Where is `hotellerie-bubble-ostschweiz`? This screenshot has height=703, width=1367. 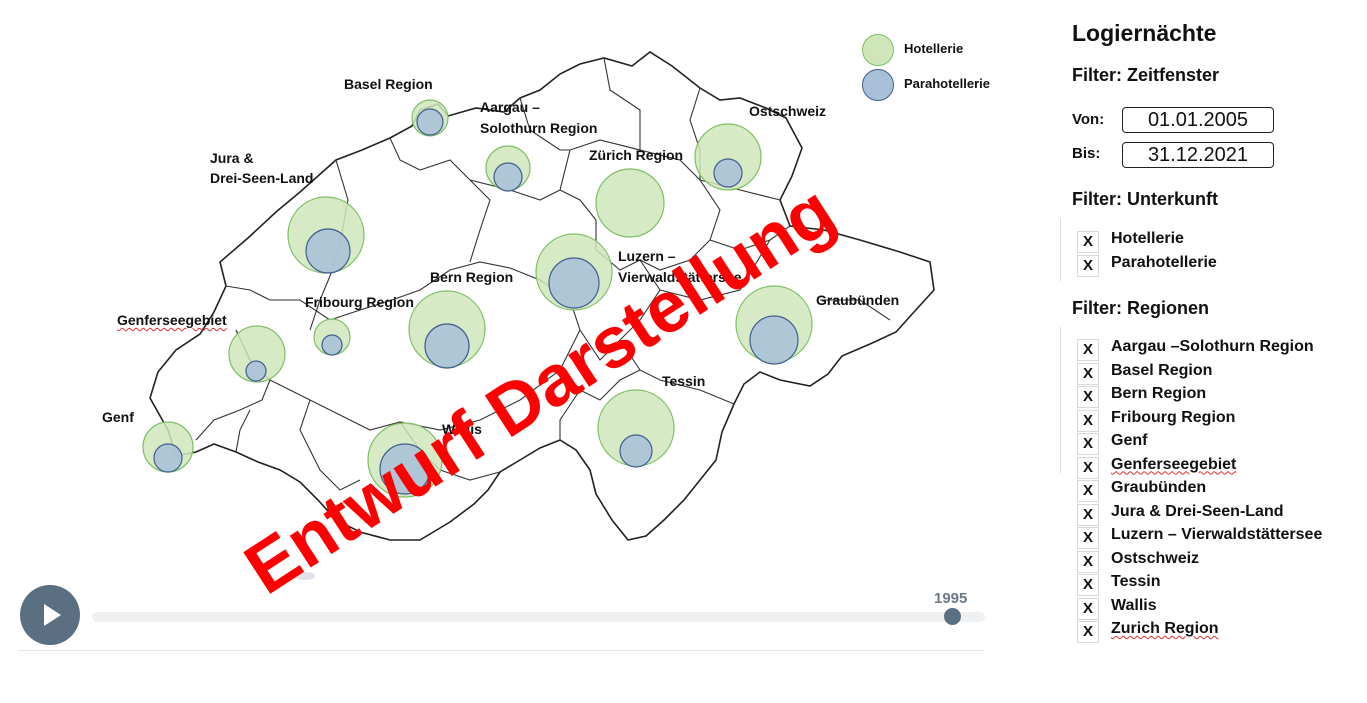
hotellerie-bubble-ostschweiz is located at coordinates (728, 157).